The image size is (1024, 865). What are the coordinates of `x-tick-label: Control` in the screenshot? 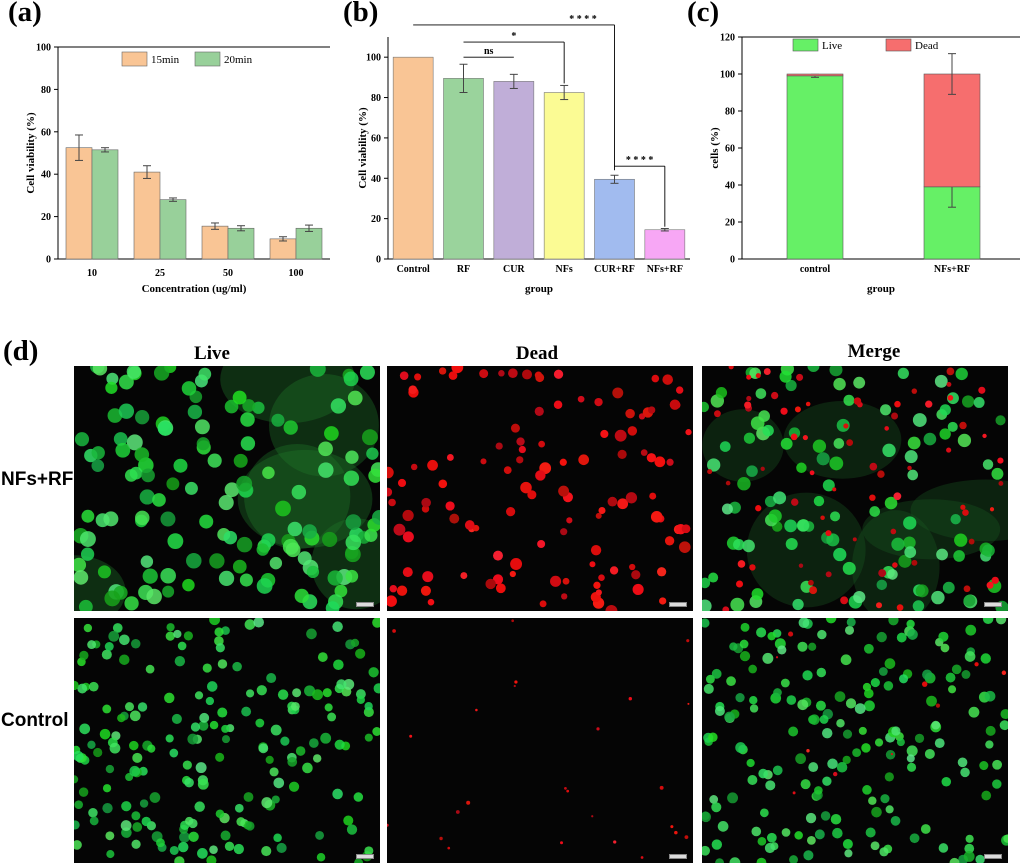 It's located at (413, 269).